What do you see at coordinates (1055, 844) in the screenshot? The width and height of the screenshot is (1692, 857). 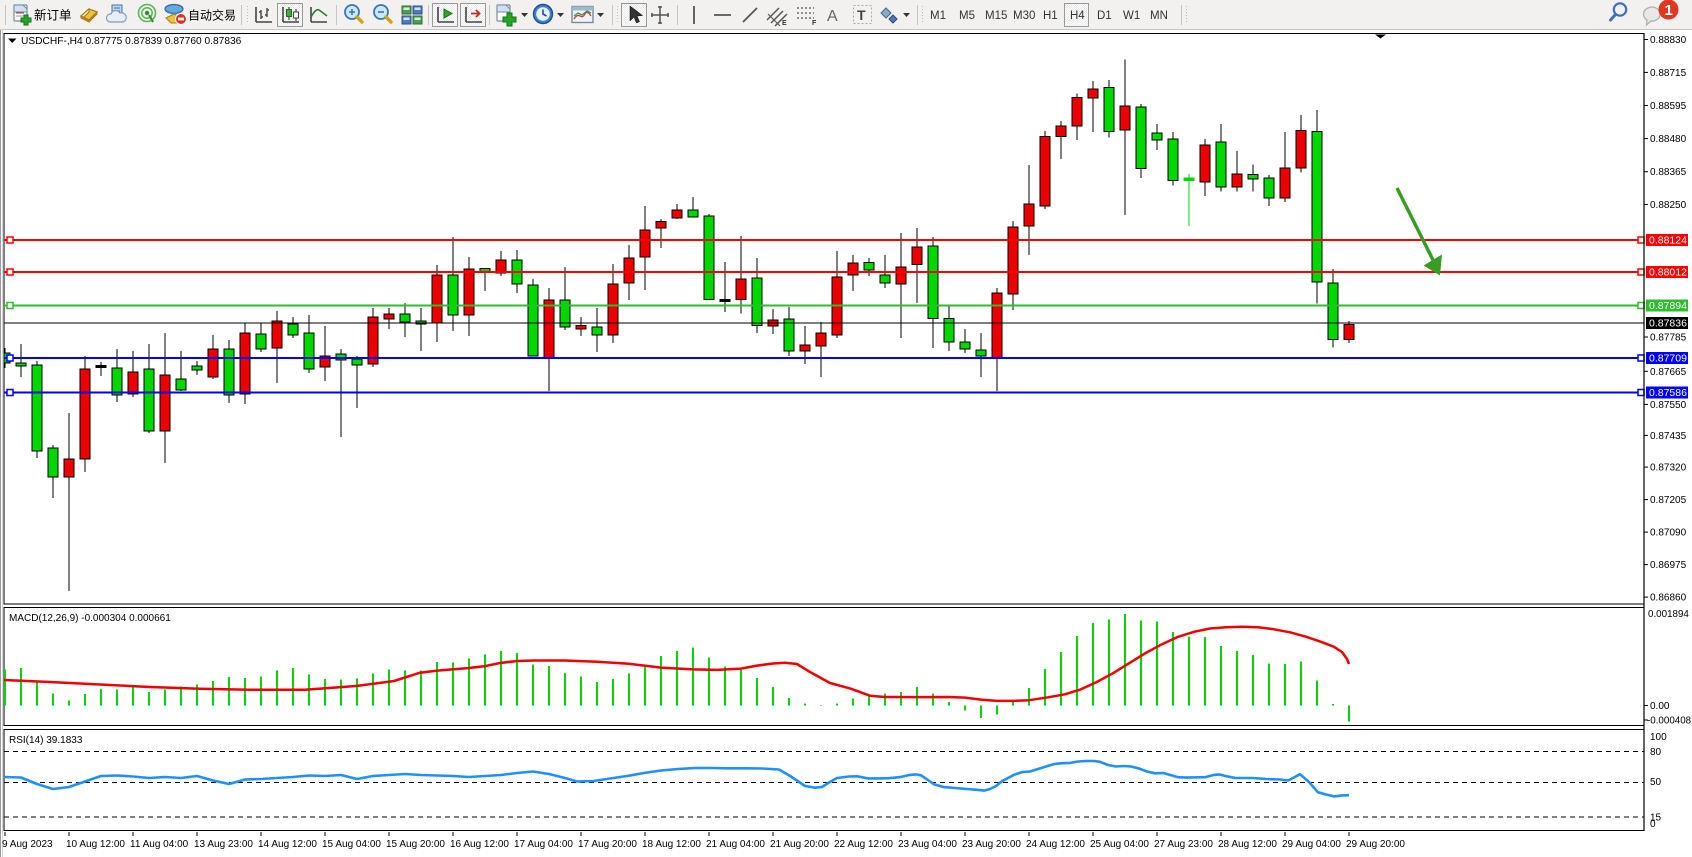 I see `svg-text: 24 Aug 12:00` at bounding box center [1055, 844].